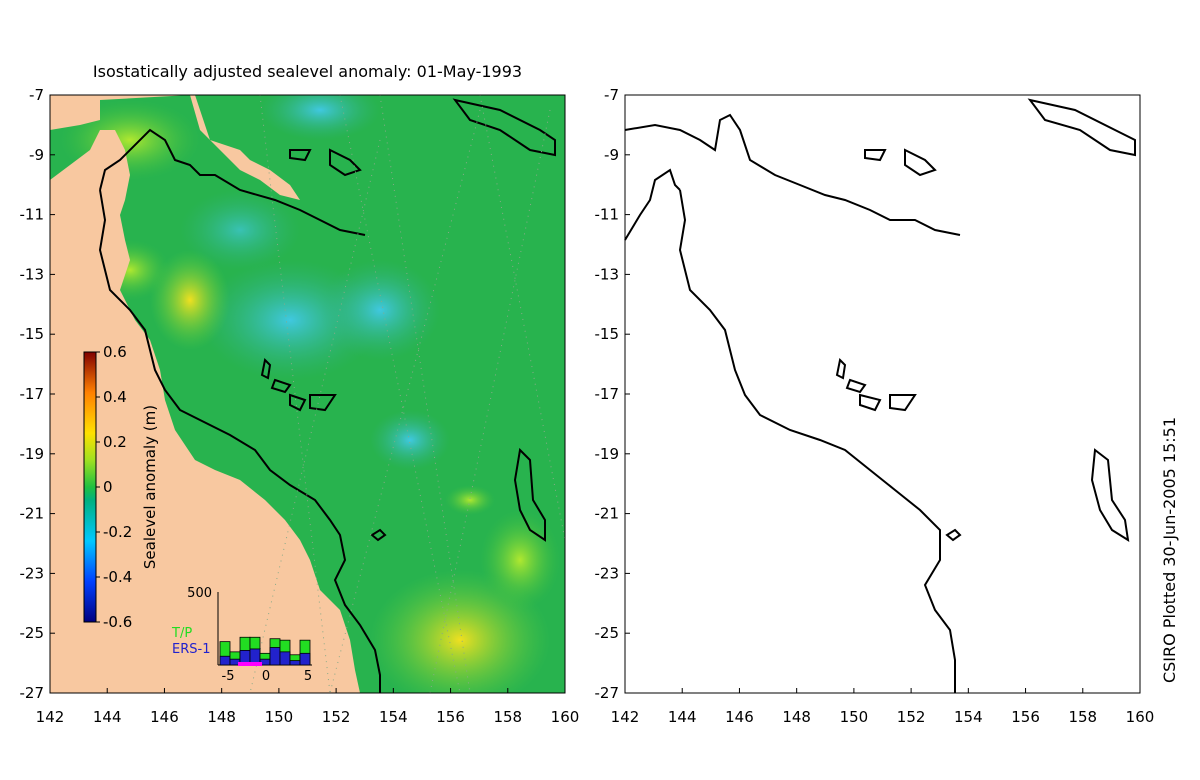 The image size is (1200, 780). I want to click on colorbar-tick-label: 0.4, so click(115, 397).